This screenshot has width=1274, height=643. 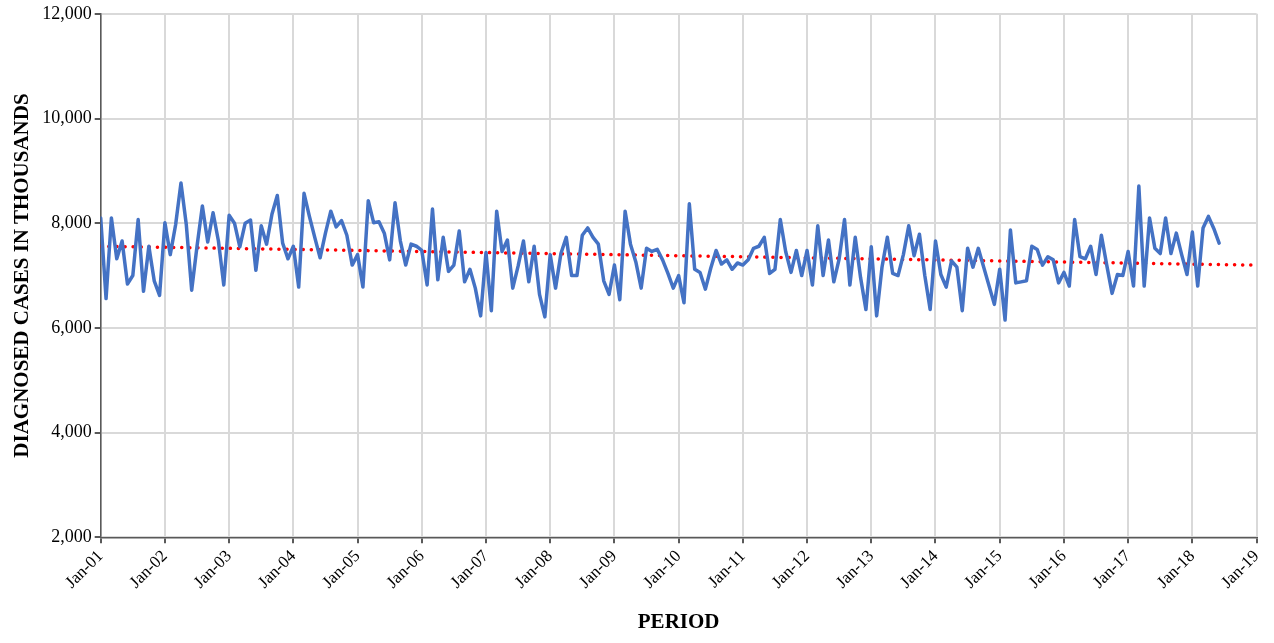 I want to click on y-tick-label: 8,000, so click(x=71, y=221).